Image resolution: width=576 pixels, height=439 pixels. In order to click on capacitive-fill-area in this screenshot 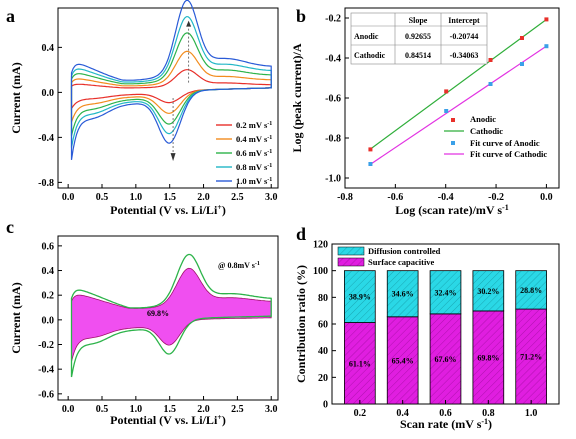, I will do `click(171, 314)`.